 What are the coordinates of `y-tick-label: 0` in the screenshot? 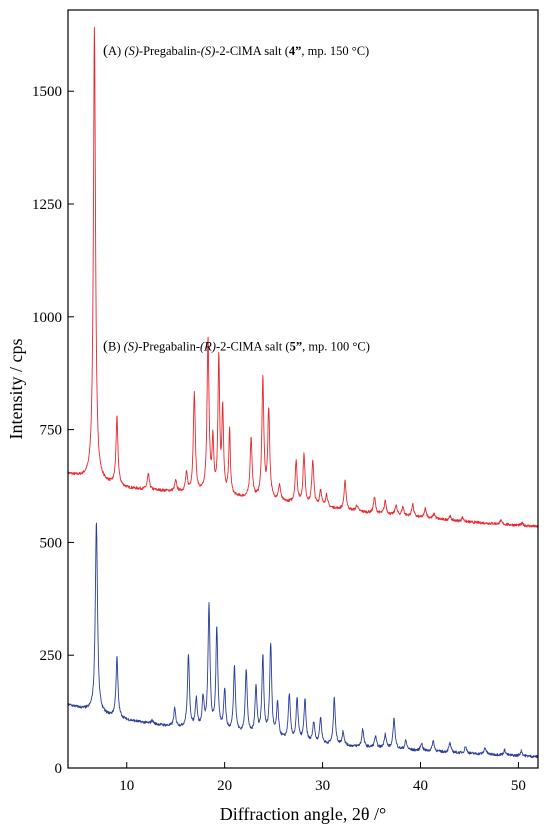 It's located at (59, 769).